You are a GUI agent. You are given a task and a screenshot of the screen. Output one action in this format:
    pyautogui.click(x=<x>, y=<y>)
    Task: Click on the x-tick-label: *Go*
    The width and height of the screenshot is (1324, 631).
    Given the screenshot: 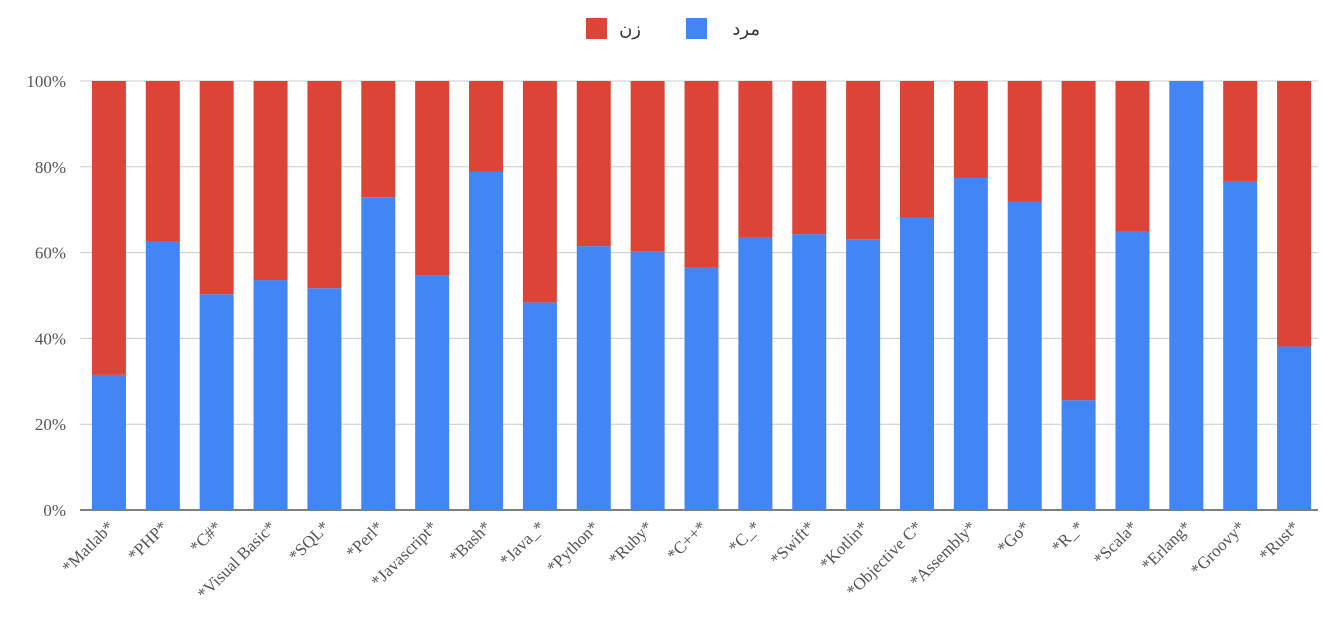 What is the action you would take?
    pyautogui.click(x=1013, y=537)
    